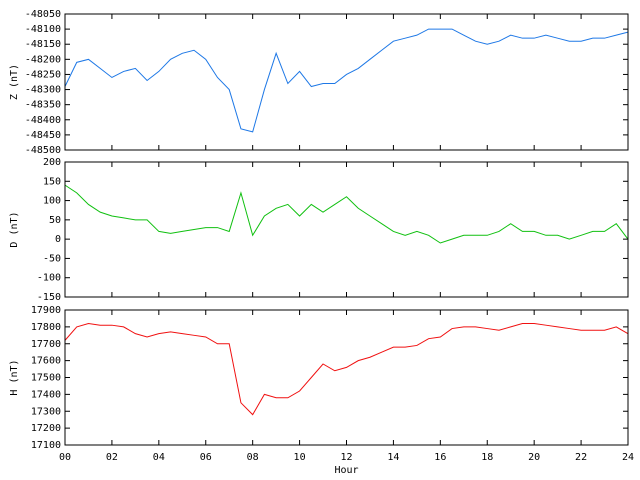 The width and height of the screenshot is (640, 480). What do you see at coordinates (43, 44) in the screenshot?
I see `y-tick-label: -48150` at bounding box center [43, 44].